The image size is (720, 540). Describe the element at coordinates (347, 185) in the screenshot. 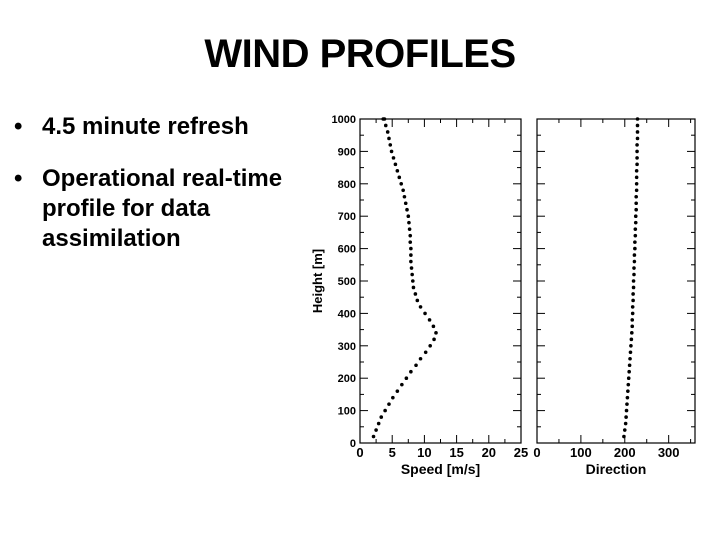

I see `y-tick-label: 800` at that location.